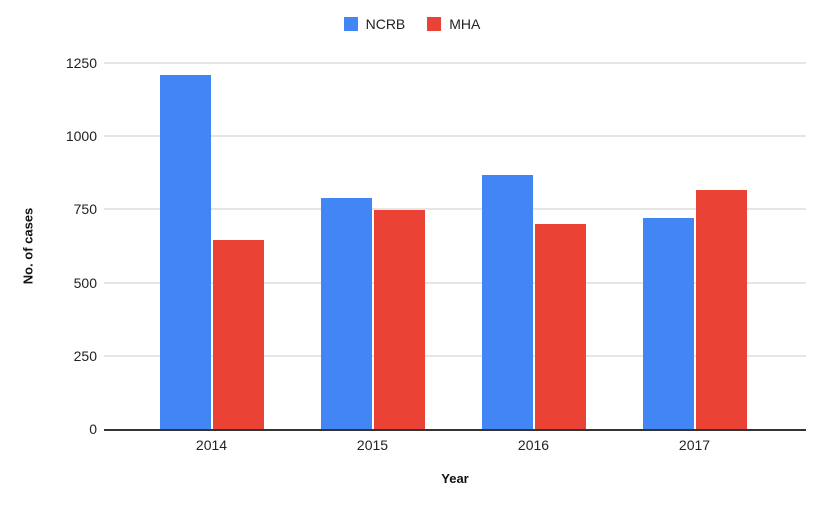  I want to click on y-tick-label: 500, so click(85, 282).